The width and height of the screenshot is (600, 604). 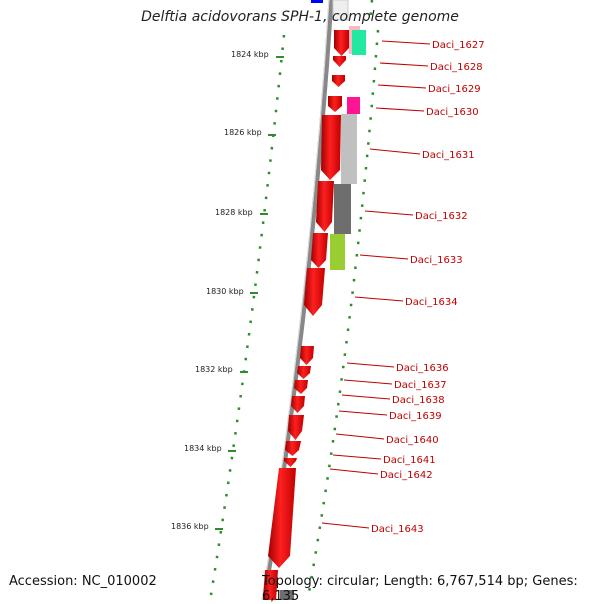 What do you see at coordinates (250, 54) in the screenshot?
I see `kbp-tick-label: 1824 kbp` at bounding box center [250, 54].